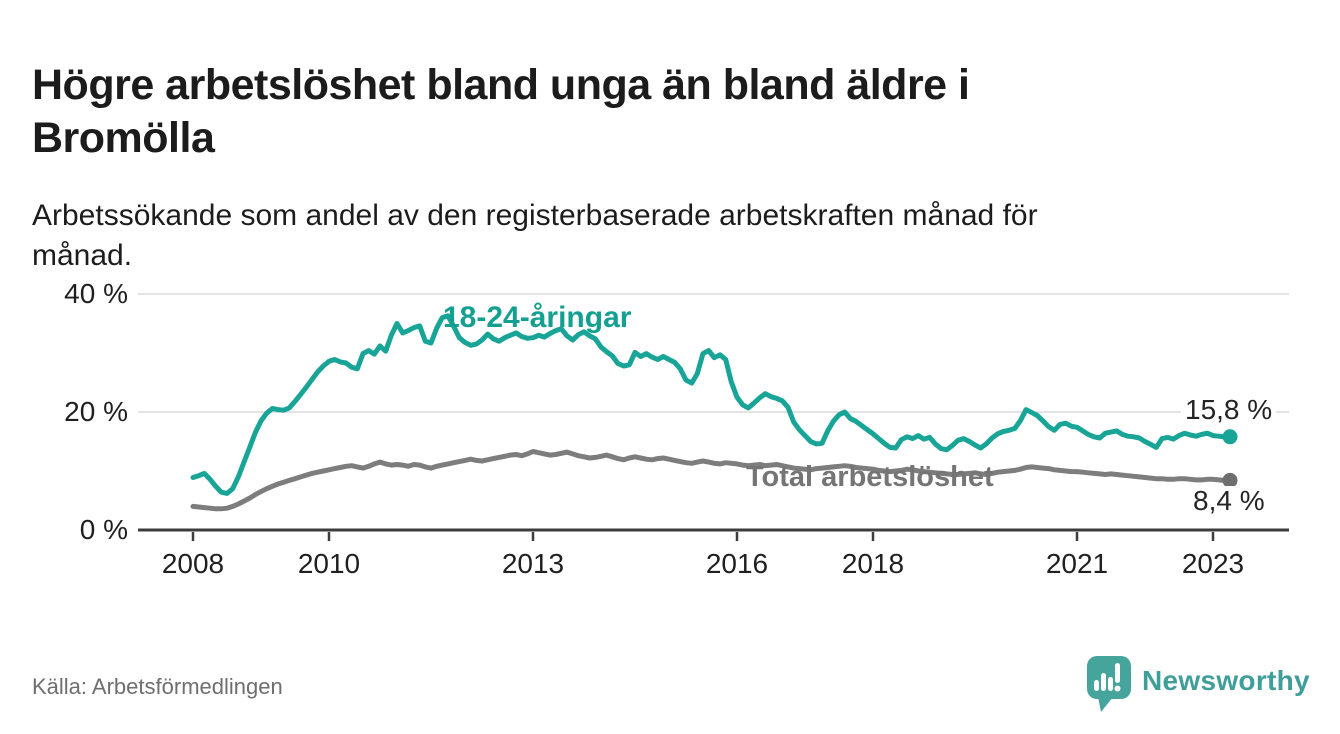 The height and width of the screenshot is (734, 1340). Describe the element at coordinates (193, 563) in the screenshot. I see `x-tick-label-2008: 2008` at that location.